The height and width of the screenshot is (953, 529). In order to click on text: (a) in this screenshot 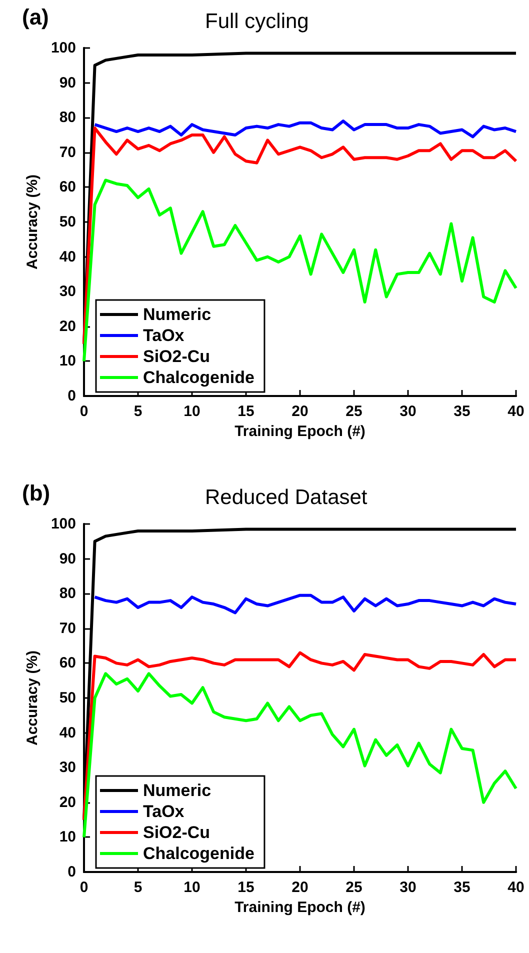, I will do `click(35, 17)`.